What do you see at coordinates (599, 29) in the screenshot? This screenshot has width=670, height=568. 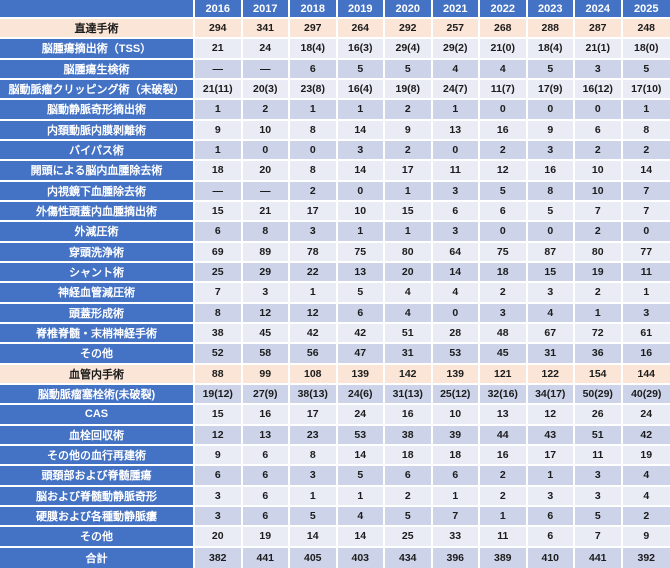 I see `value-cell: 287` at bounding box center [599, 29].